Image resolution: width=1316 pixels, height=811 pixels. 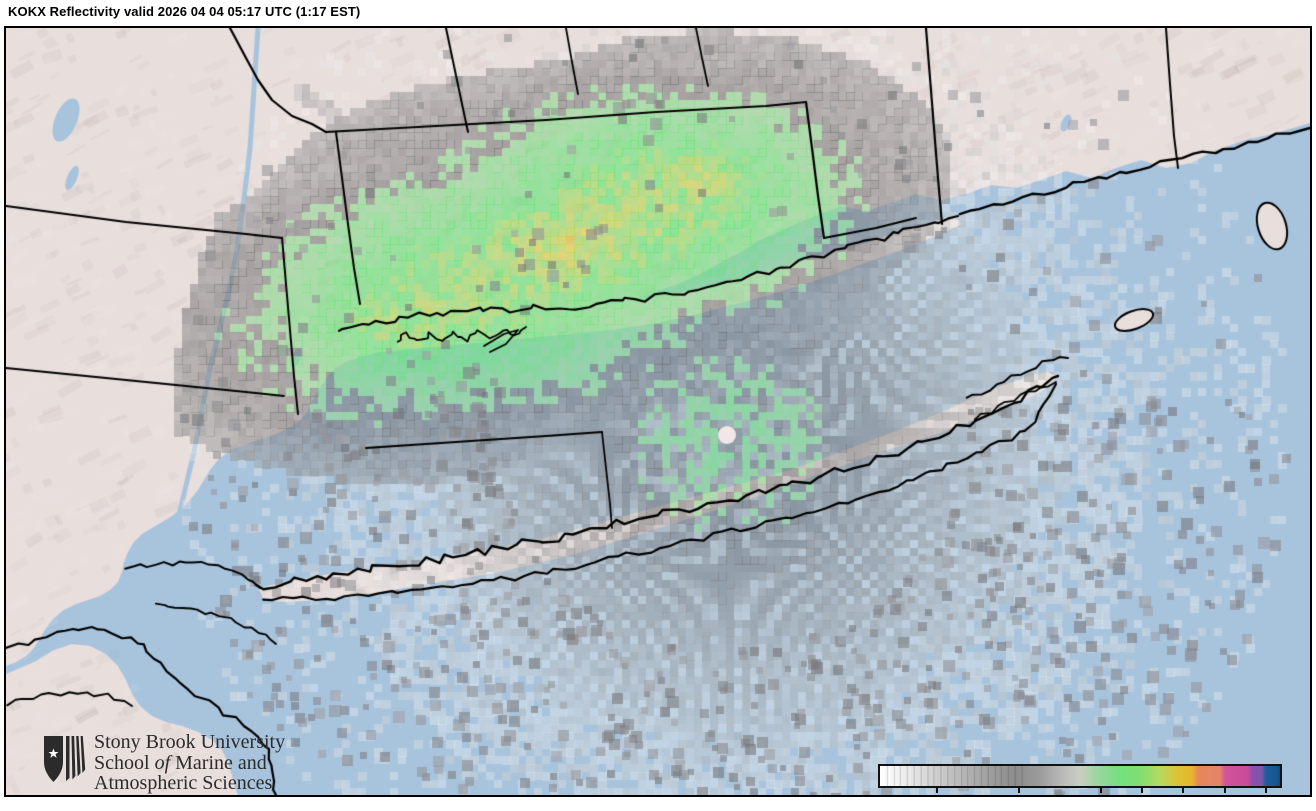 I want to click on colorbar-gradient, so click(x=1080, y=776).